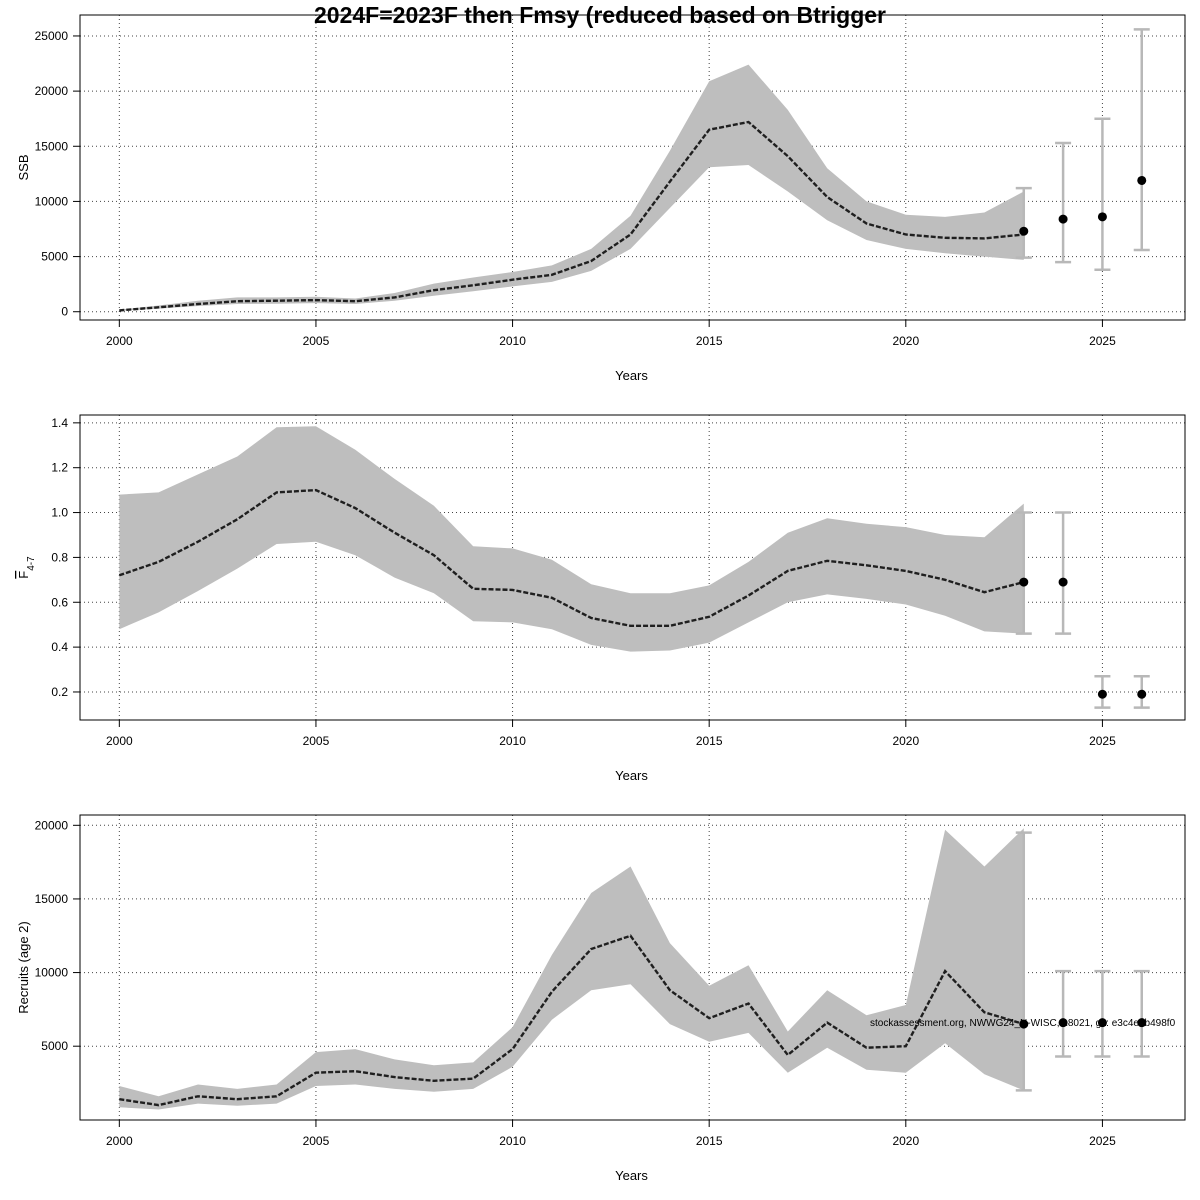  Describe the element at coordinates (64, 312) in the screenshot. I see `y-tick-label: 0` at that location.